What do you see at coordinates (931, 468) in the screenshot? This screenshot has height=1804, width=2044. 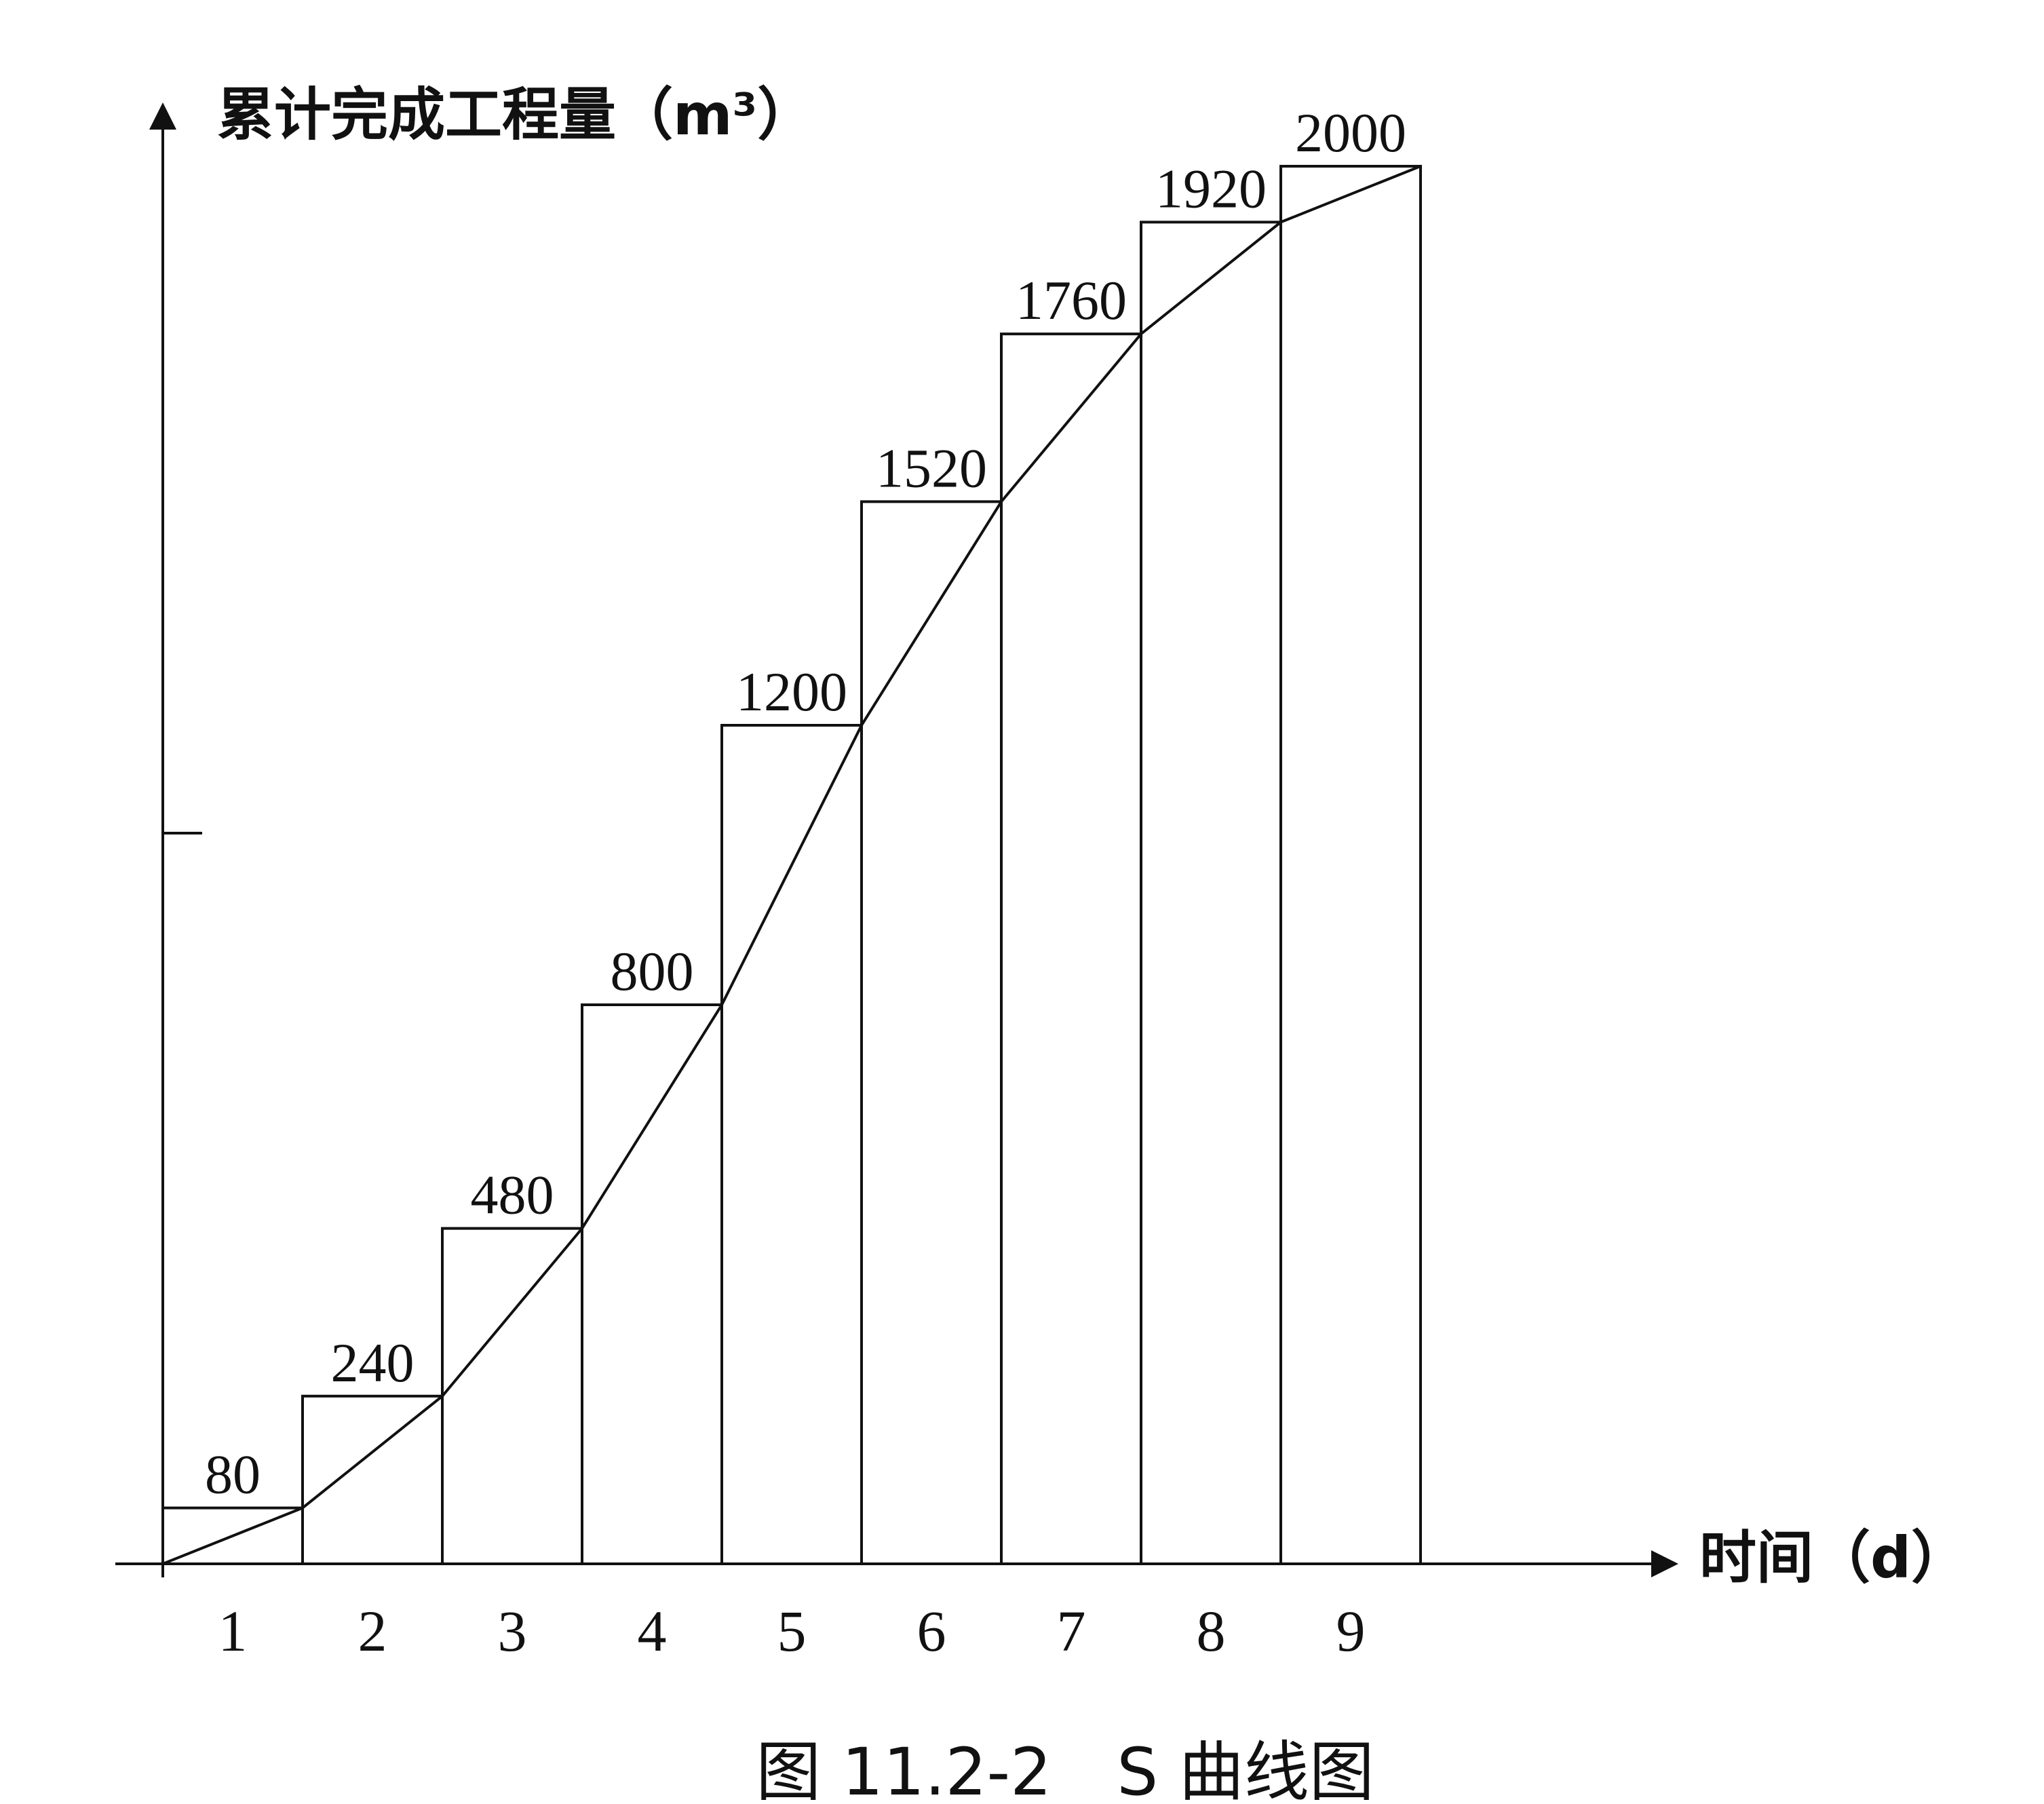 I see `data-label-day-6: 1520` at bounding box center [931, 468].